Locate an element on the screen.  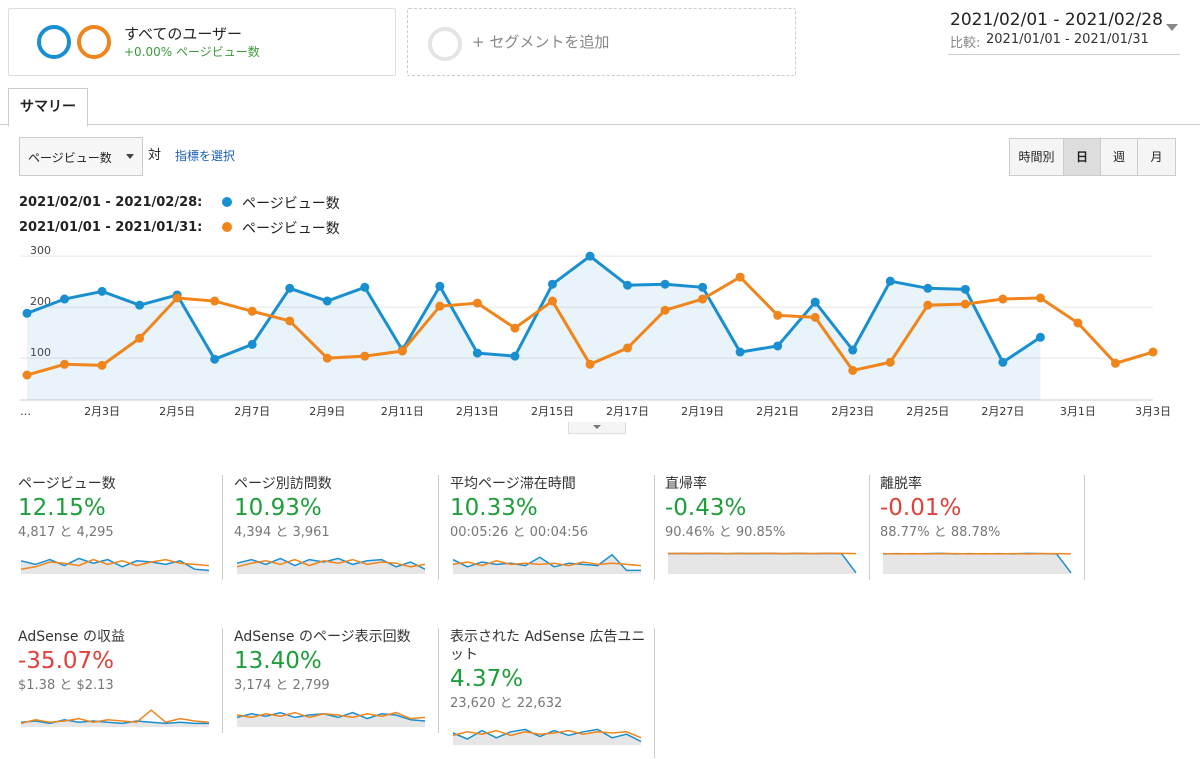
add-segment: + セグメントを追加 is located at coordinates (601, 42).